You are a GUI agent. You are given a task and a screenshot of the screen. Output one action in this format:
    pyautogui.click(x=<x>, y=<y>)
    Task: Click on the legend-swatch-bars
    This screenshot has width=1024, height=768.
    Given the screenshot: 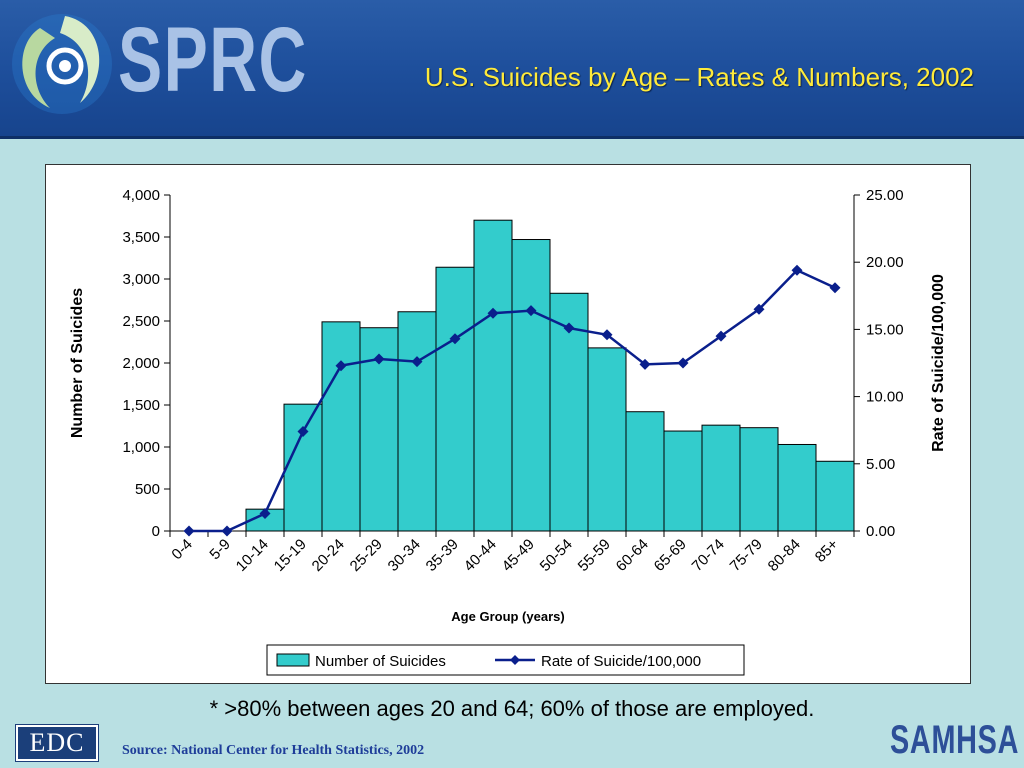 What is the action you would take?
    pyautogui.click(x=293, y=660)
    